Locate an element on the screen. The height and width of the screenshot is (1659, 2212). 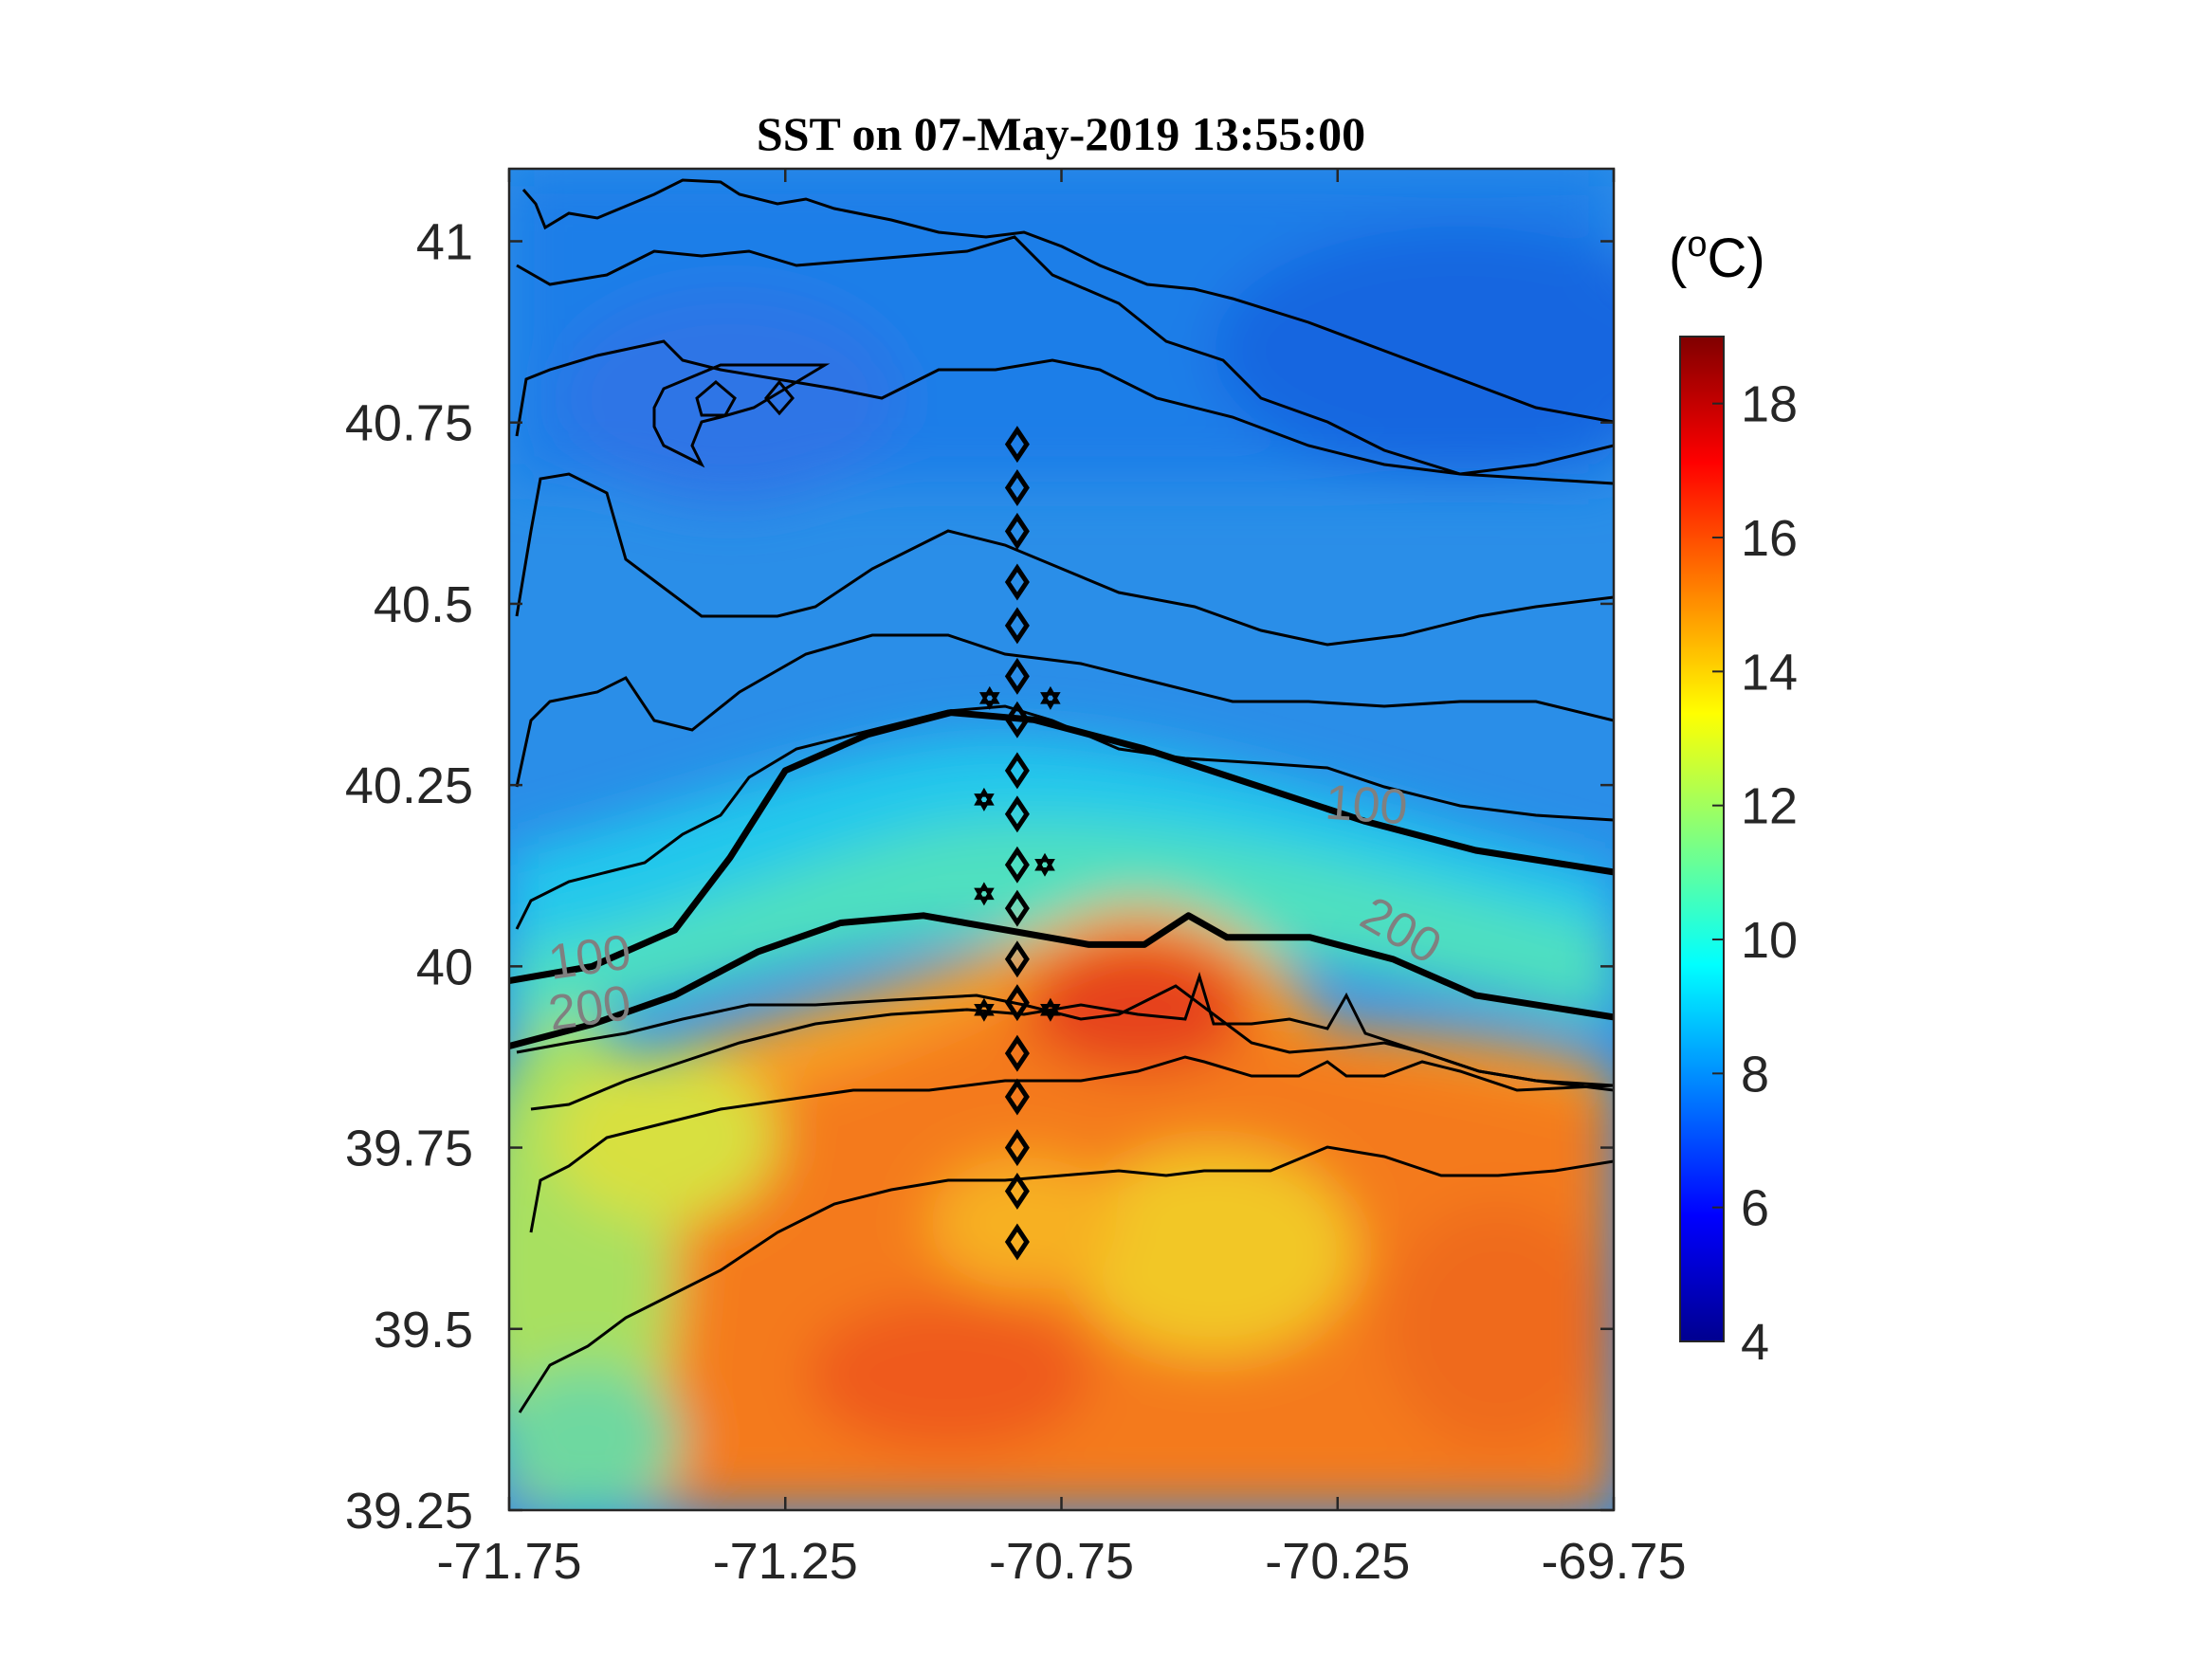
isobath-label: 200 is located at coordinates (589, 1008).